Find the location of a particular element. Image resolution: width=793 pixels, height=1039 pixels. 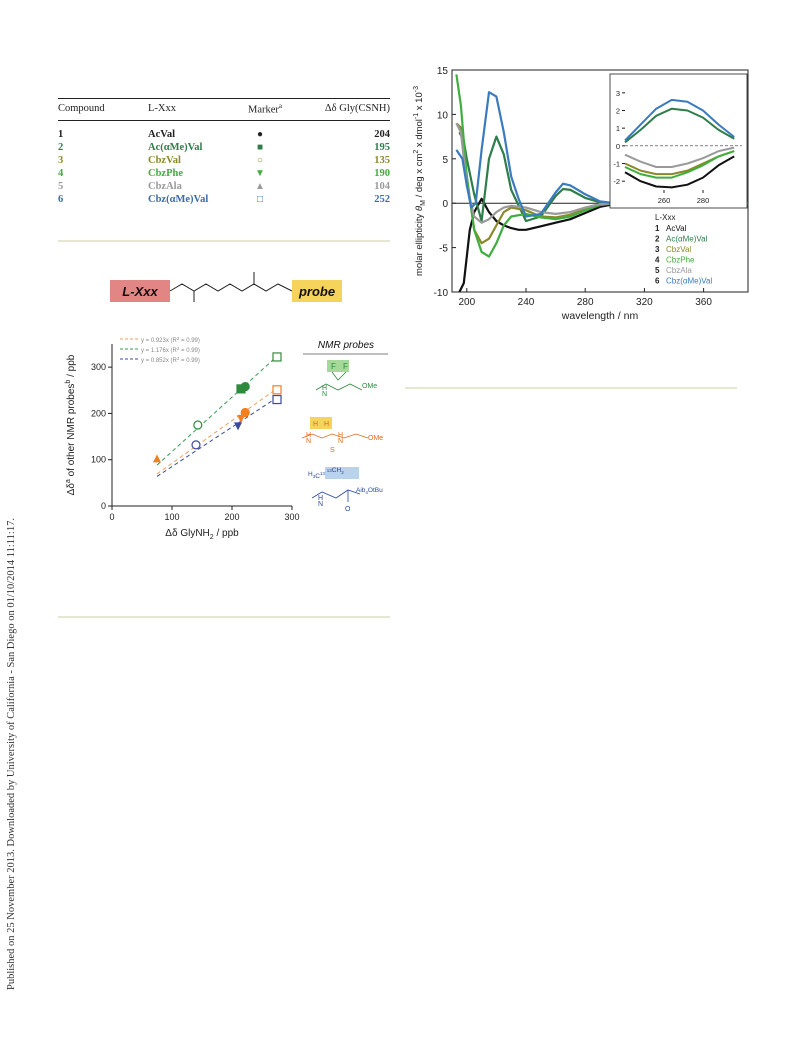

scatter-axes: 0 100 200 300 0 100 200 300 is located at coordinates (195, 433).